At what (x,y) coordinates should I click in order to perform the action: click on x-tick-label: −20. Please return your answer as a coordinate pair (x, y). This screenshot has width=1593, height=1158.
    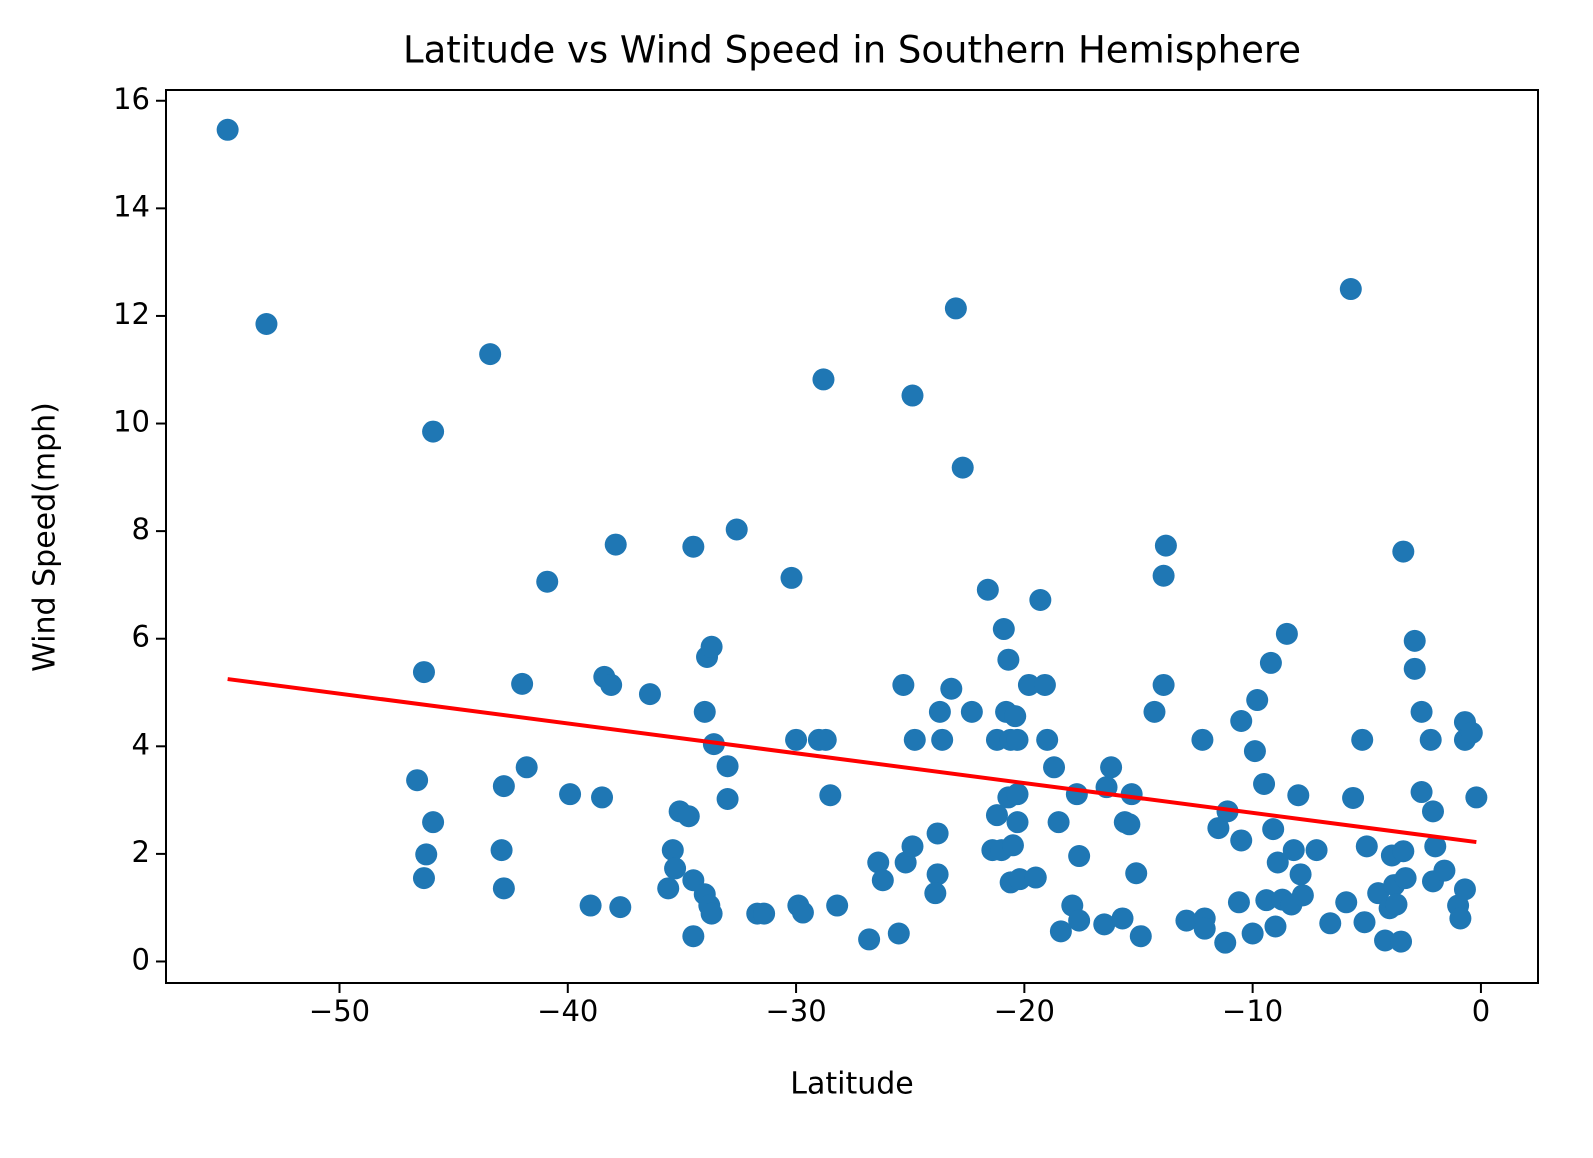
    Looking at the image, I should click on (1024, 1011).